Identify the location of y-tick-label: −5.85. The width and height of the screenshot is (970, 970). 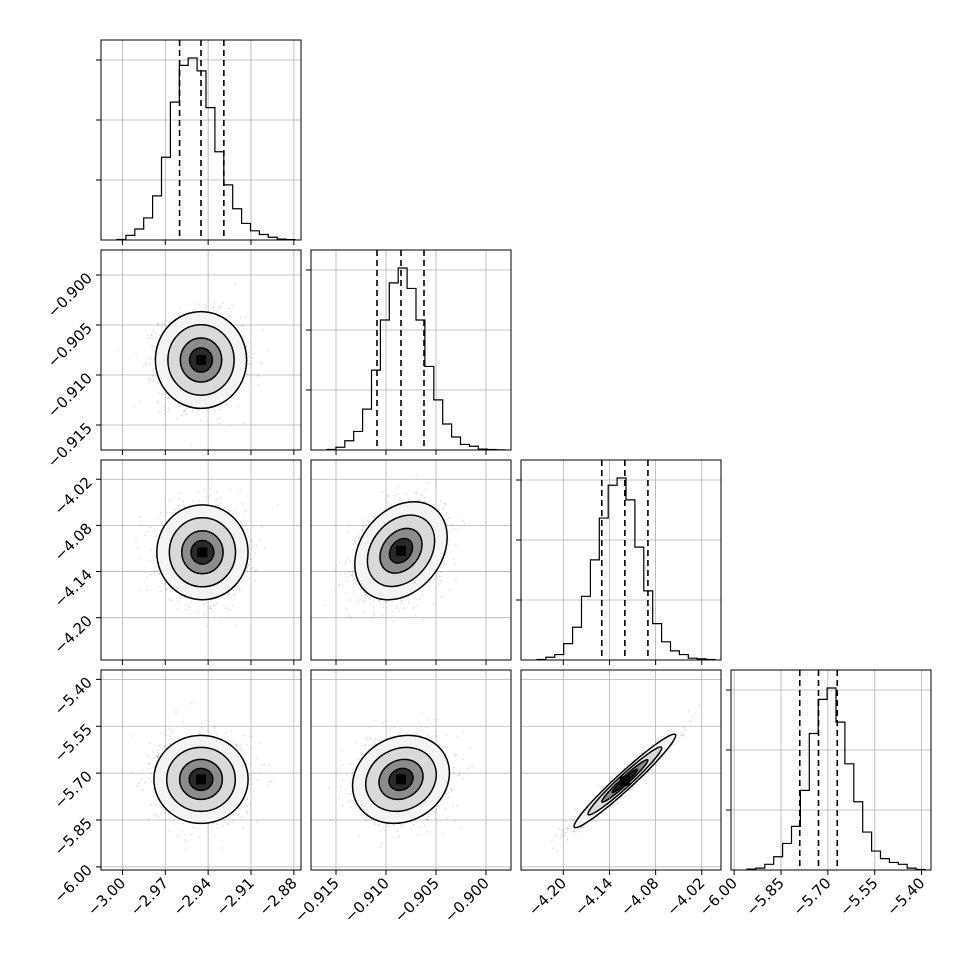
(73, 836).